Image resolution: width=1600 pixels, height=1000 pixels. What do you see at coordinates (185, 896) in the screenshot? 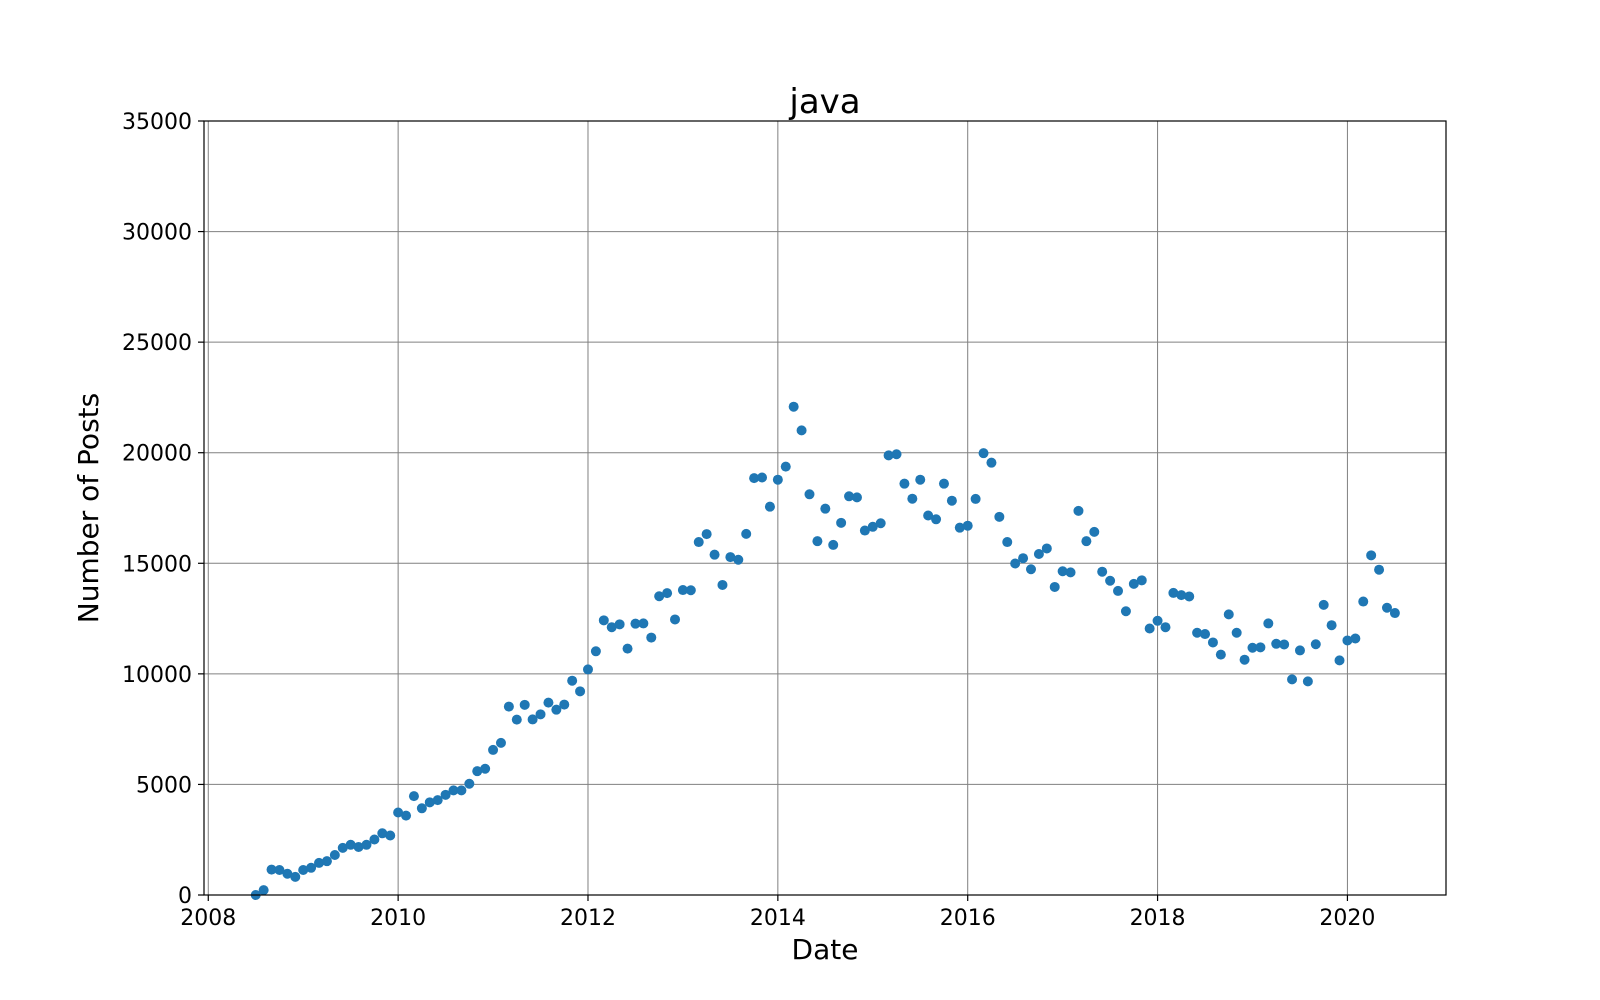
I see `y-tick-label: 0` at bounding box center [185, 896].